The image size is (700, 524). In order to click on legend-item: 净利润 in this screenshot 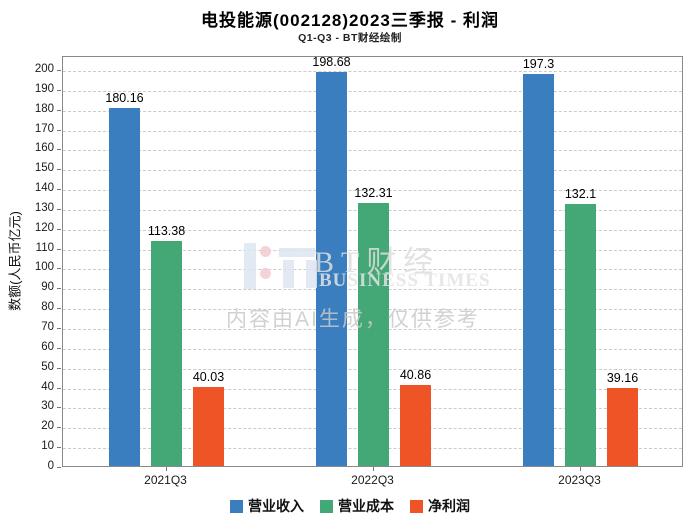, I will do `click(440, 506)`.